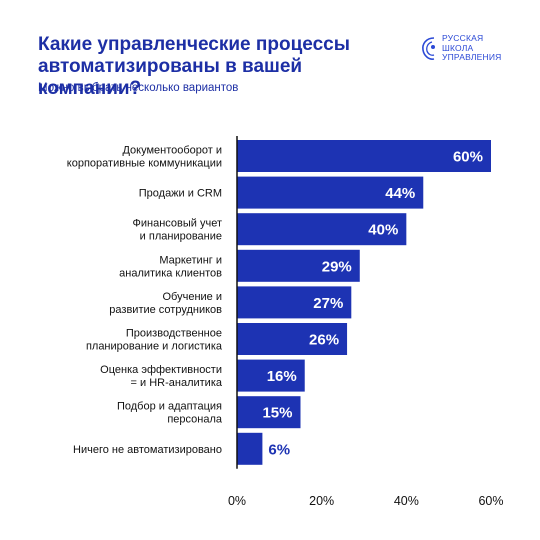 Image resolution: width=540 pixels, height=540 pixels. What do you see at coordinates (181, 237) in the screenshot?
I see `category-label: и планирование` at bounding box center [181, 237].